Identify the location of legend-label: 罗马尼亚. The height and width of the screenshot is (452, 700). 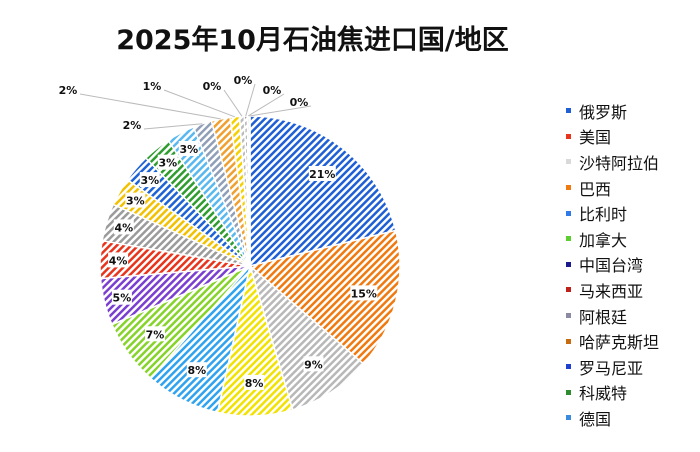
(611, 368).